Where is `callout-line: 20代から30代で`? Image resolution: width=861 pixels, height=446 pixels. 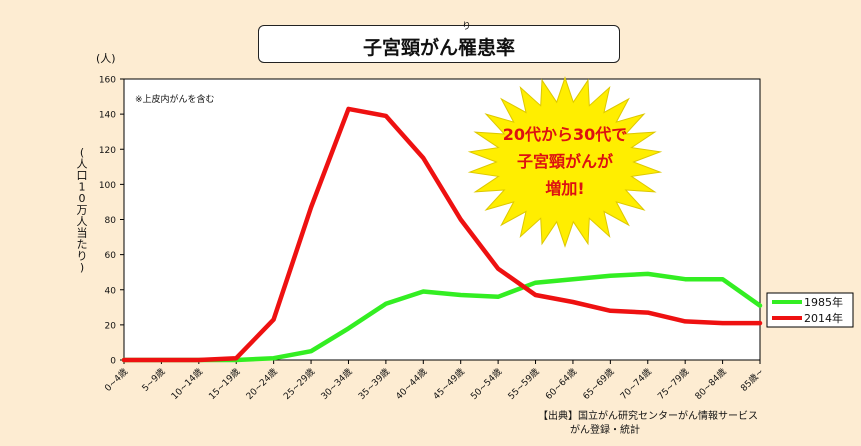 callout-line: 20代から30代で is located at coordinates (565, 134).